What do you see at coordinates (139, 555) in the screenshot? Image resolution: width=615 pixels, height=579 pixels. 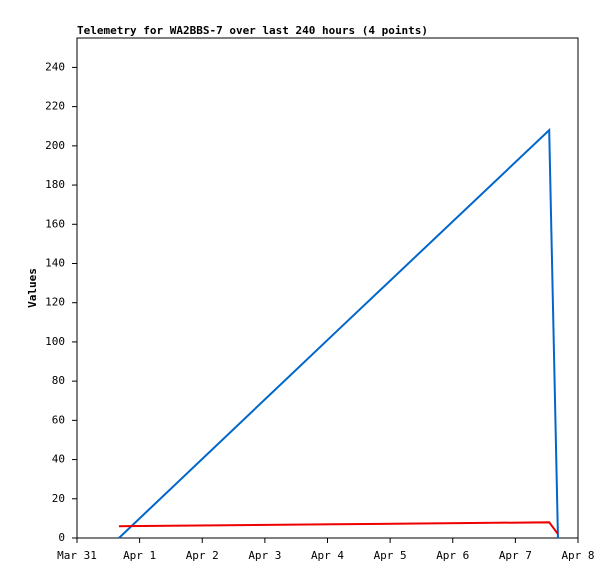 I see `x-tick-label: Apr 1` at bounding box center [139, 555].